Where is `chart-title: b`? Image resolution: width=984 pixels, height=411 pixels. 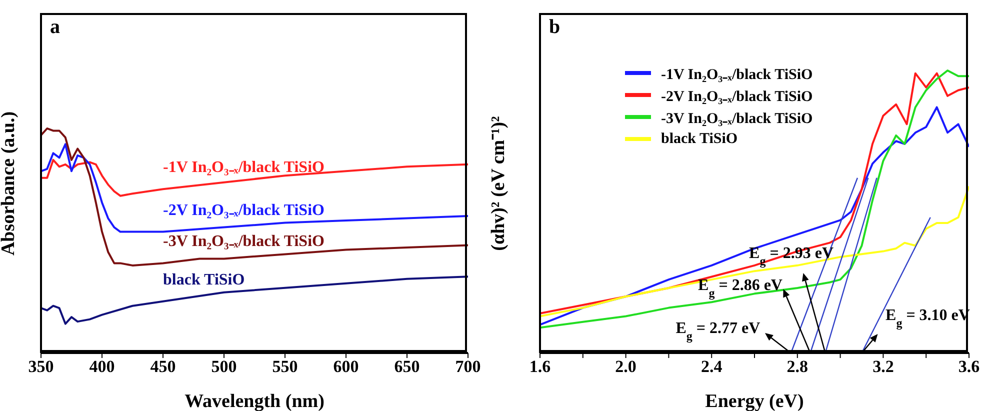
chart-title: b is located at coordinates (554, 27).